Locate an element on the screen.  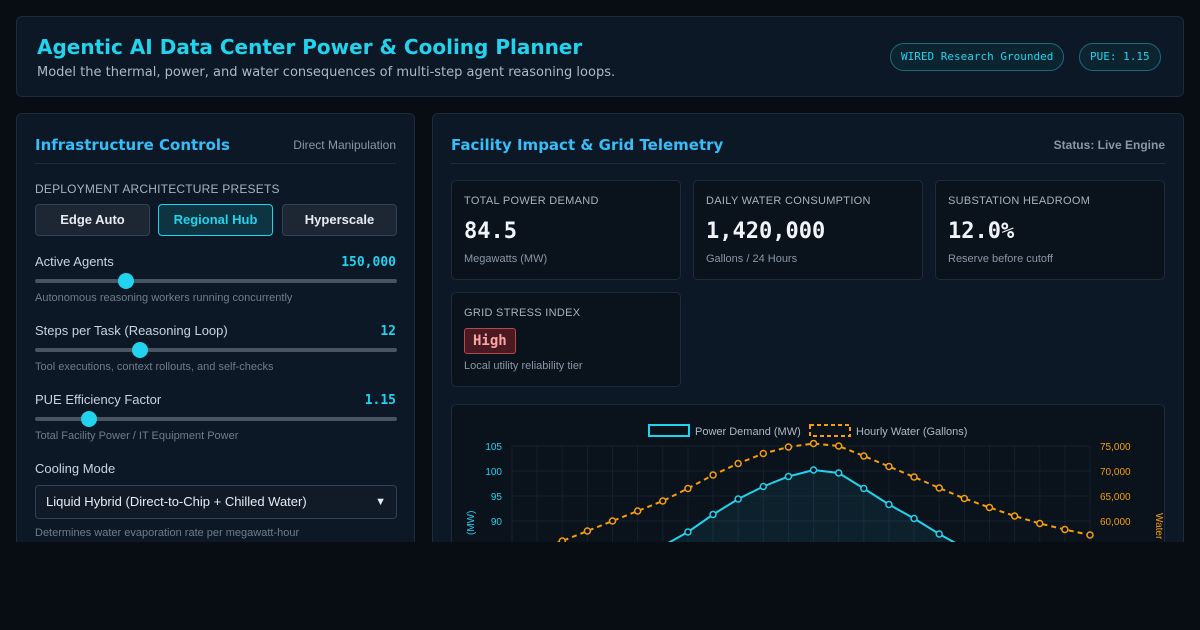
telemetry-title: Facility Impact & Grid Telemetry is located at coordinates (587, 145).